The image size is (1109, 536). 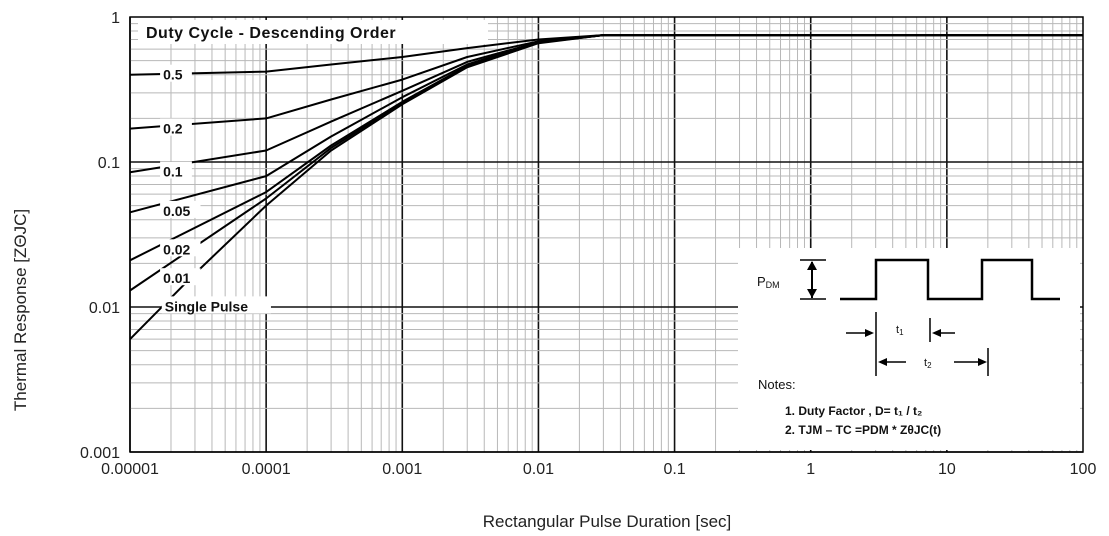 I want to click on inset-background, so click(x=909, y=349).